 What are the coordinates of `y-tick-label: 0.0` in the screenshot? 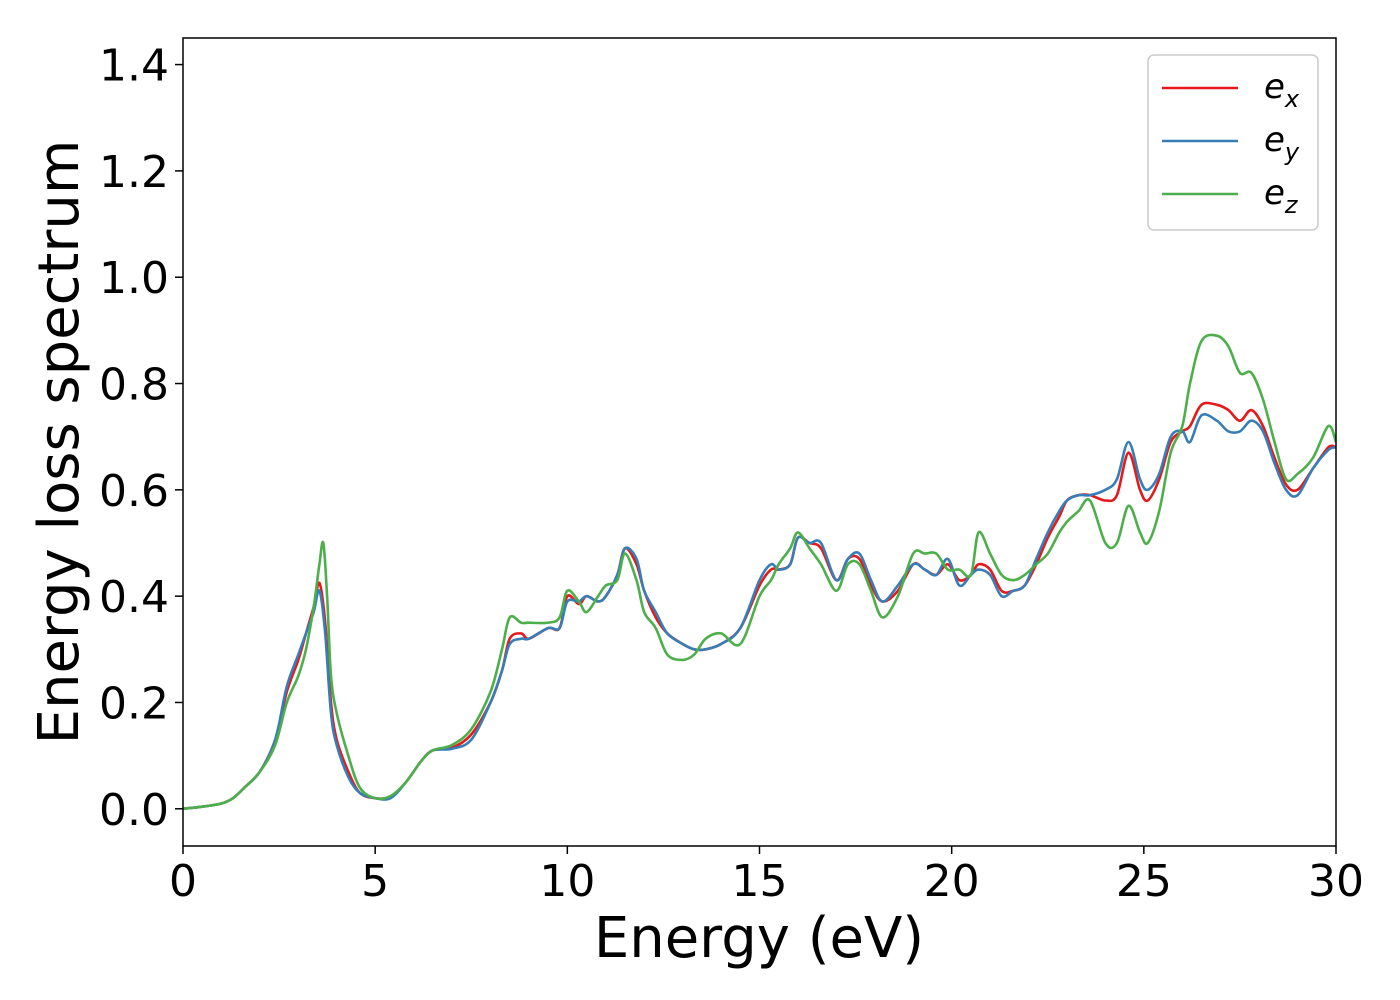 It's located at (134, 810).